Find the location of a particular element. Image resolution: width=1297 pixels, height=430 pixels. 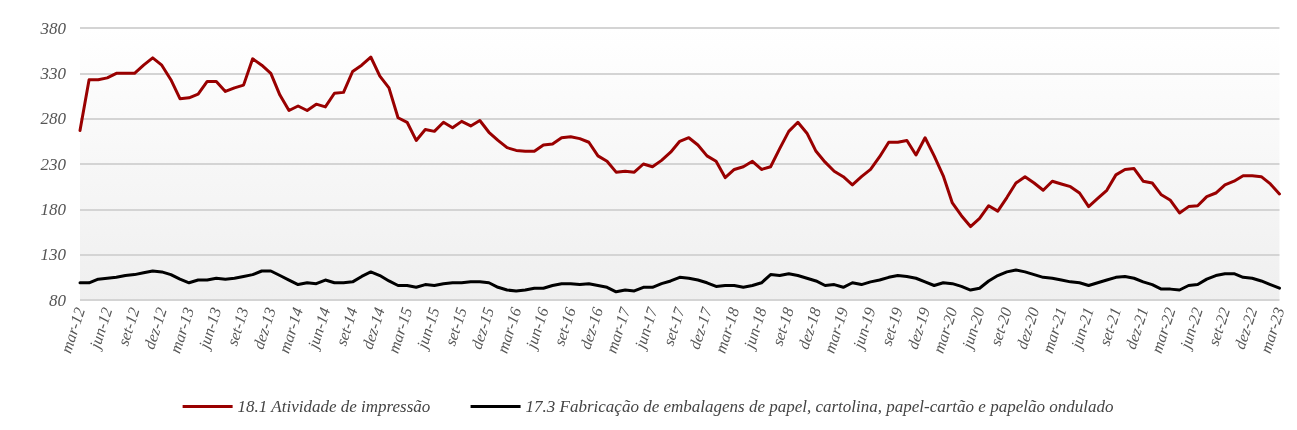

y-tick-label: 180 is located at coordinates (53, 209).